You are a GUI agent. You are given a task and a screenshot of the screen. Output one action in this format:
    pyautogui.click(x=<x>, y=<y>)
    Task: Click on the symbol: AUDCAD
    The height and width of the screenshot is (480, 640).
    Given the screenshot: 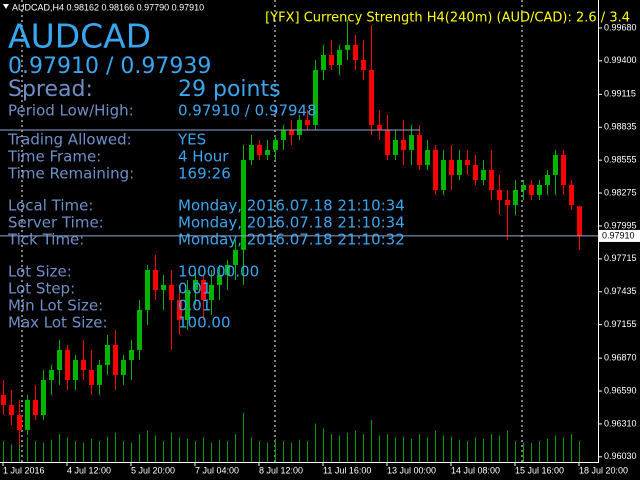 What is the action you would take?
    pyautogui.click(x=79, y=36)
    